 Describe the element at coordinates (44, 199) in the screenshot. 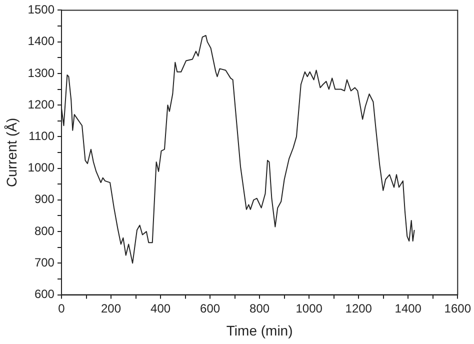

I see `y-tick-label: 900` at that location.